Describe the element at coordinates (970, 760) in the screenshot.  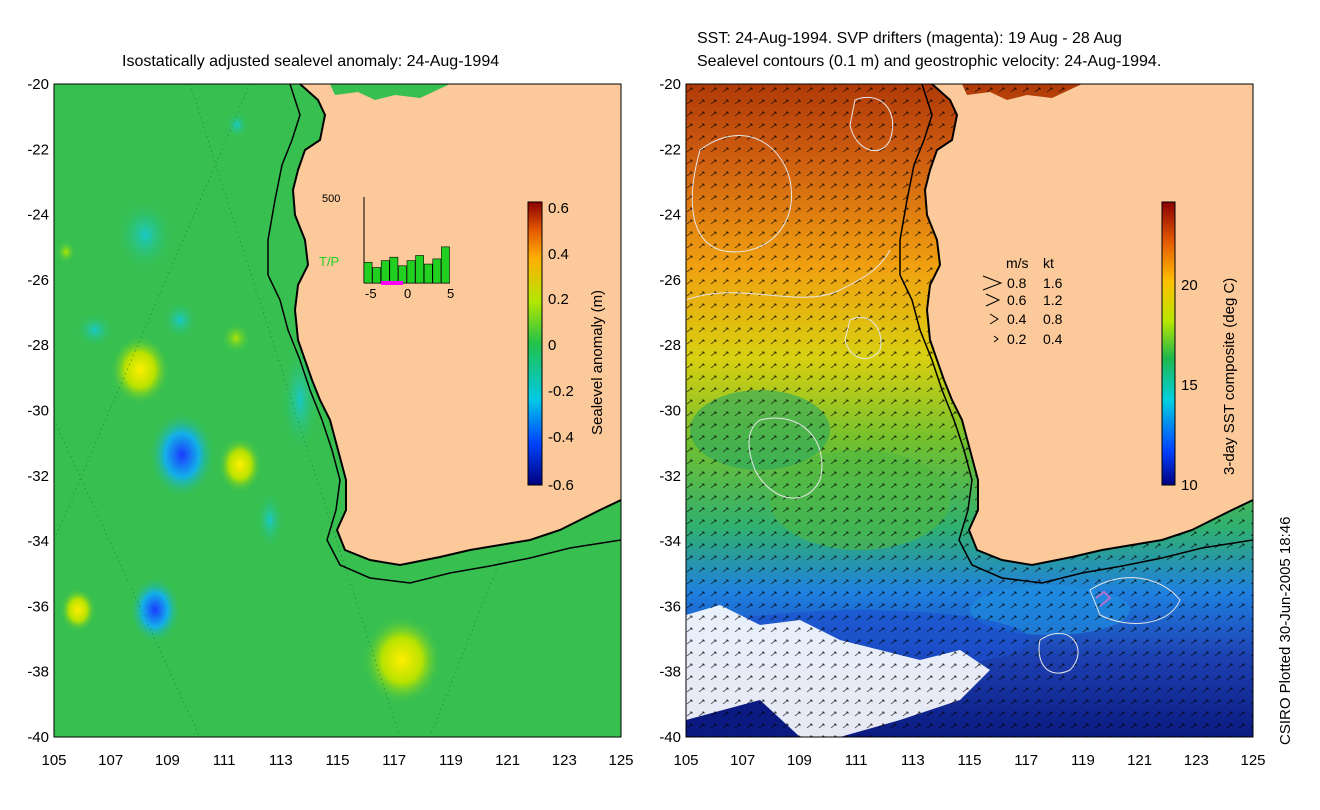
I see `right-x-tick: 115` at that location.